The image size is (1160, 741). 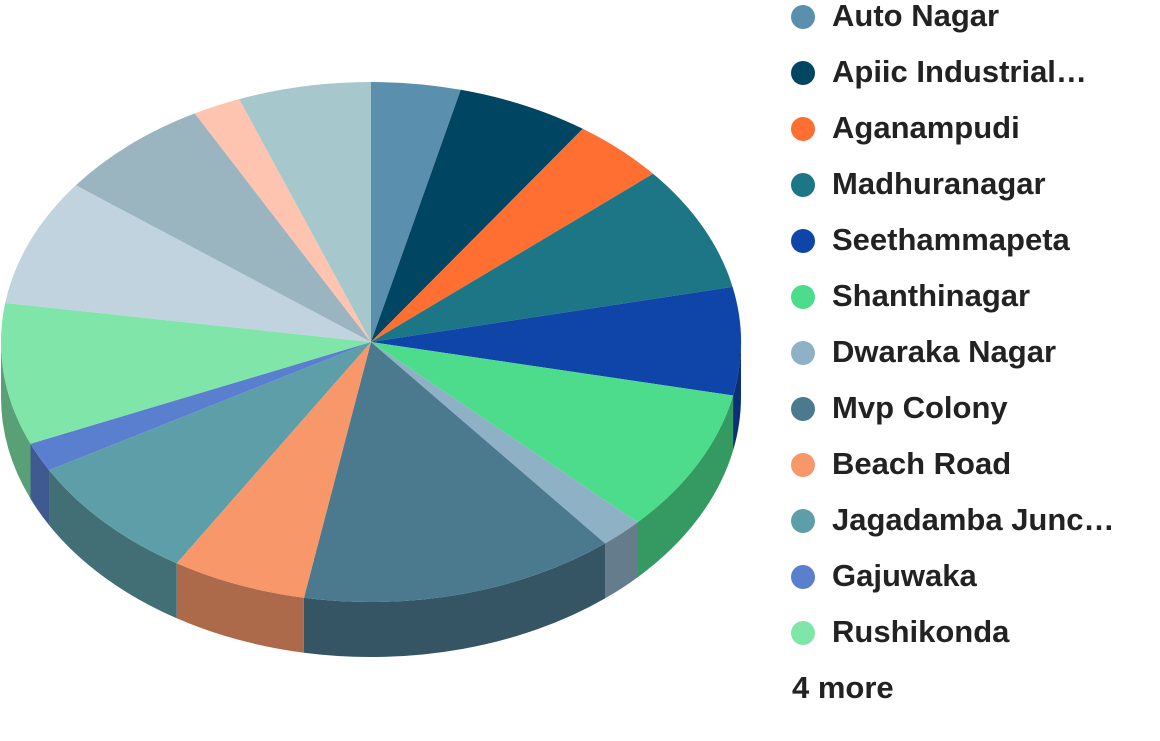 I want to click on legend-label: Gajuwaka, so click(x=904, y=575).